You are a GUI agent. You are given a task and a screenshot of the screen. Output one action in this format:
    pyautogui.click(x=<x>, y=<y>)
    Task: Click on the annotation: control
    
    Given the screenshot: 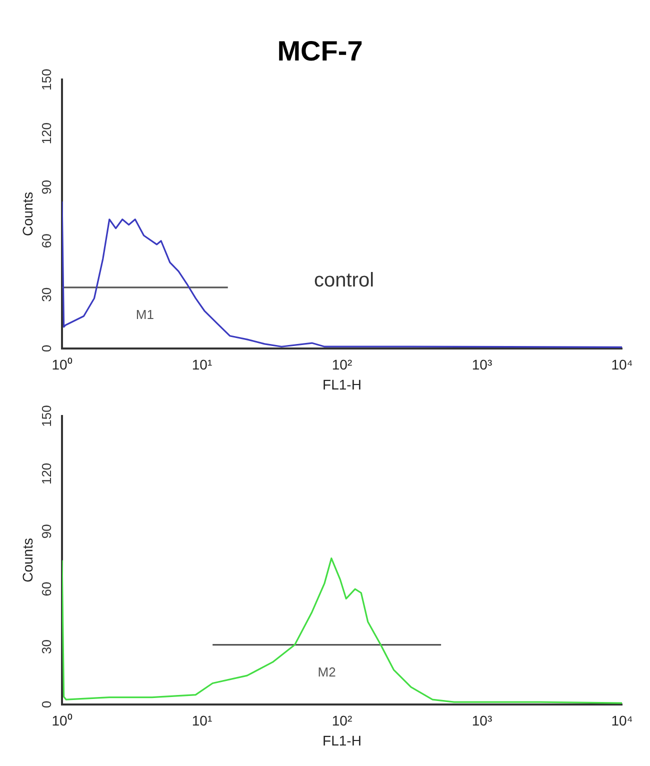 What is the action you would take?
    pyautogui.click(x=344, y=281)
    